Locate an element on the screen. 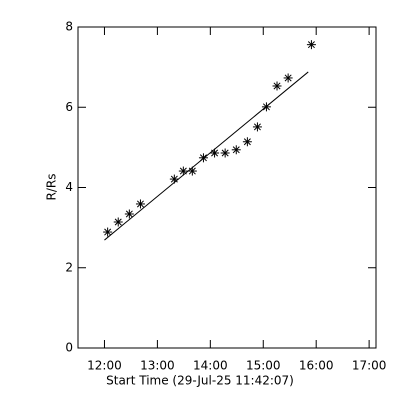 The width and height of the screenshot is (400, 400). x-tick-label: 14:00 is located at coordinates (210, 366).